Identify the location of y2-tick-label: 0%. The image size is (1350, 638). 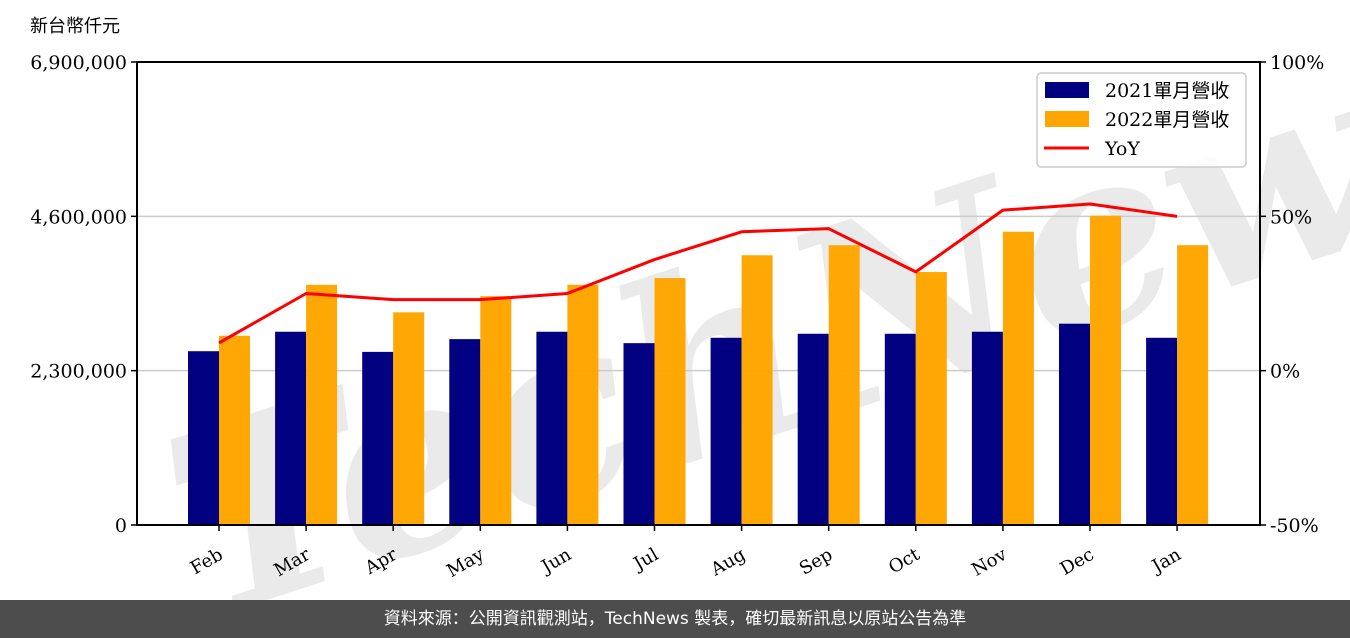
(1285, 372).